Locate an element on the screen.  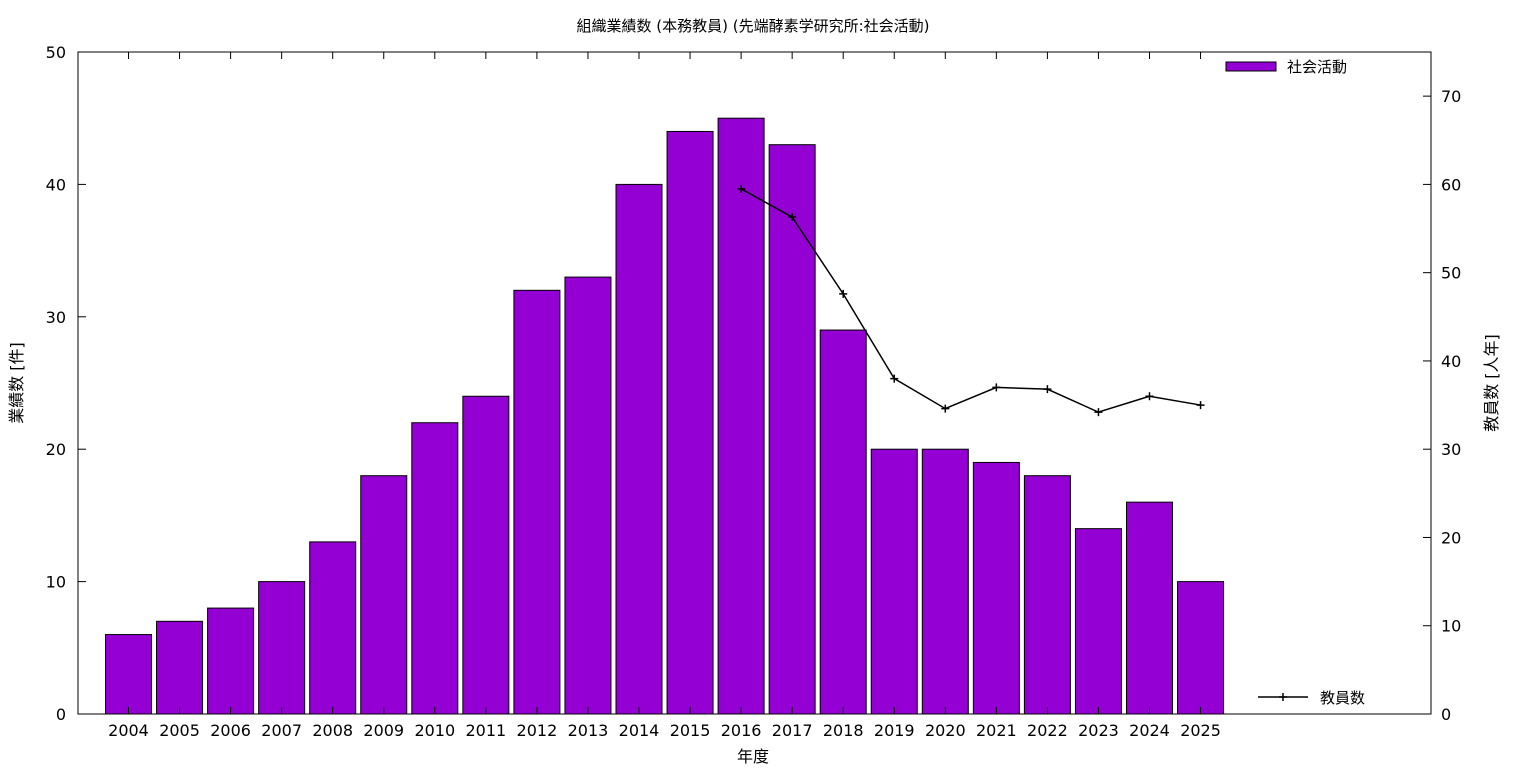
bar-2019 is located at coordinates (894, 581).